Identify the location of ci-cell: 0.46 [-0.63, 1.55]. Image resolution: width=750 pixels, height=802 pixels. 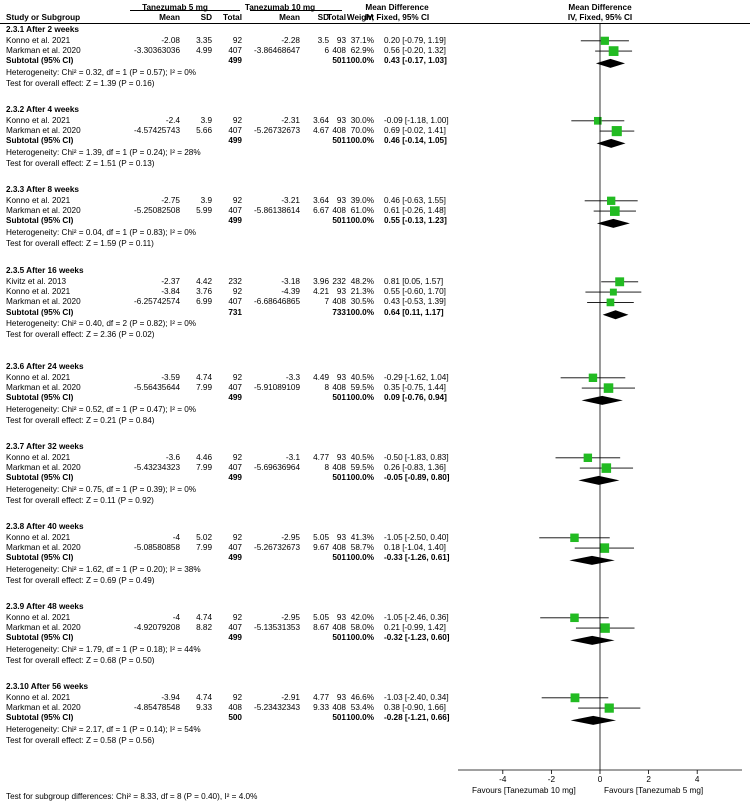
(415, 200).